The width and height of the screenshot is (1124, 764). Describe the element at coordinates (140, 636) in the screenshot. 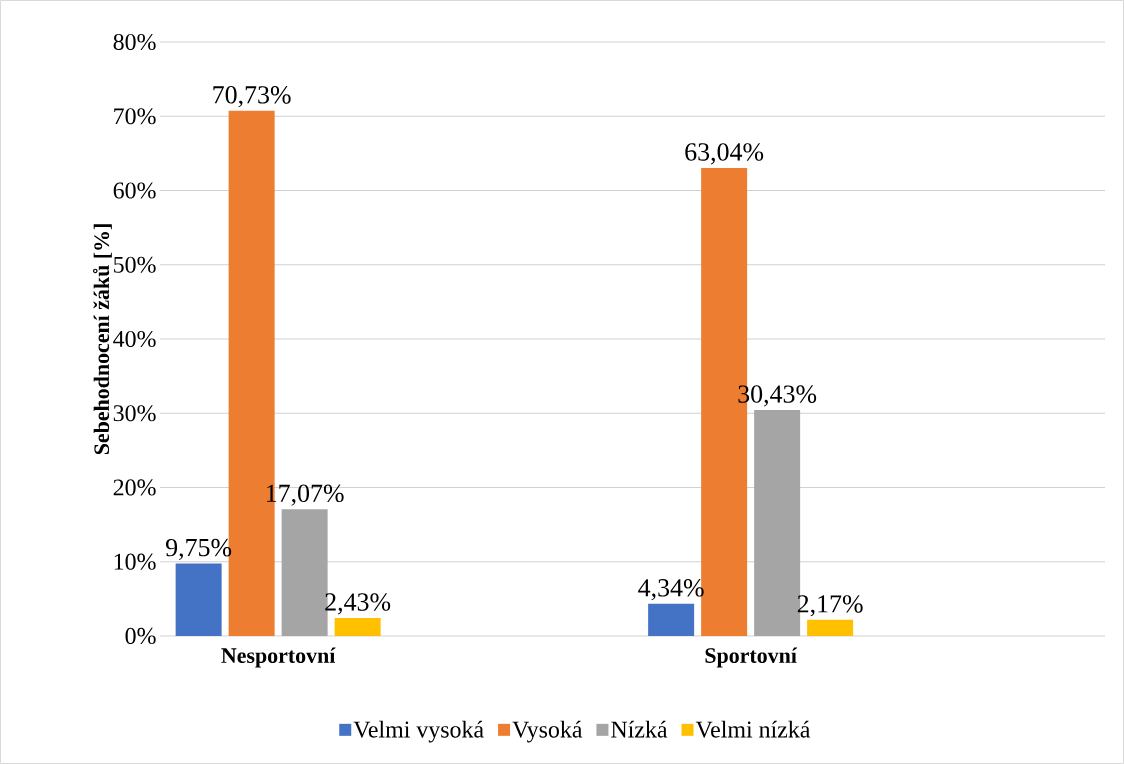

I see `y-tick-label: 0%` at that location.